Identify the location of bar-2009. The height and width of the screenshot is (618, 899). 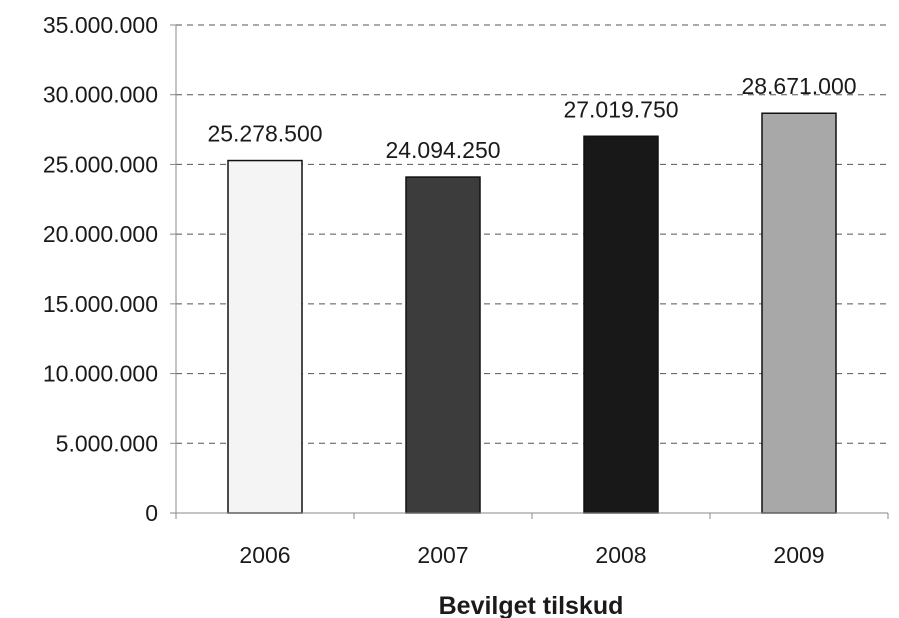
(799, 313).